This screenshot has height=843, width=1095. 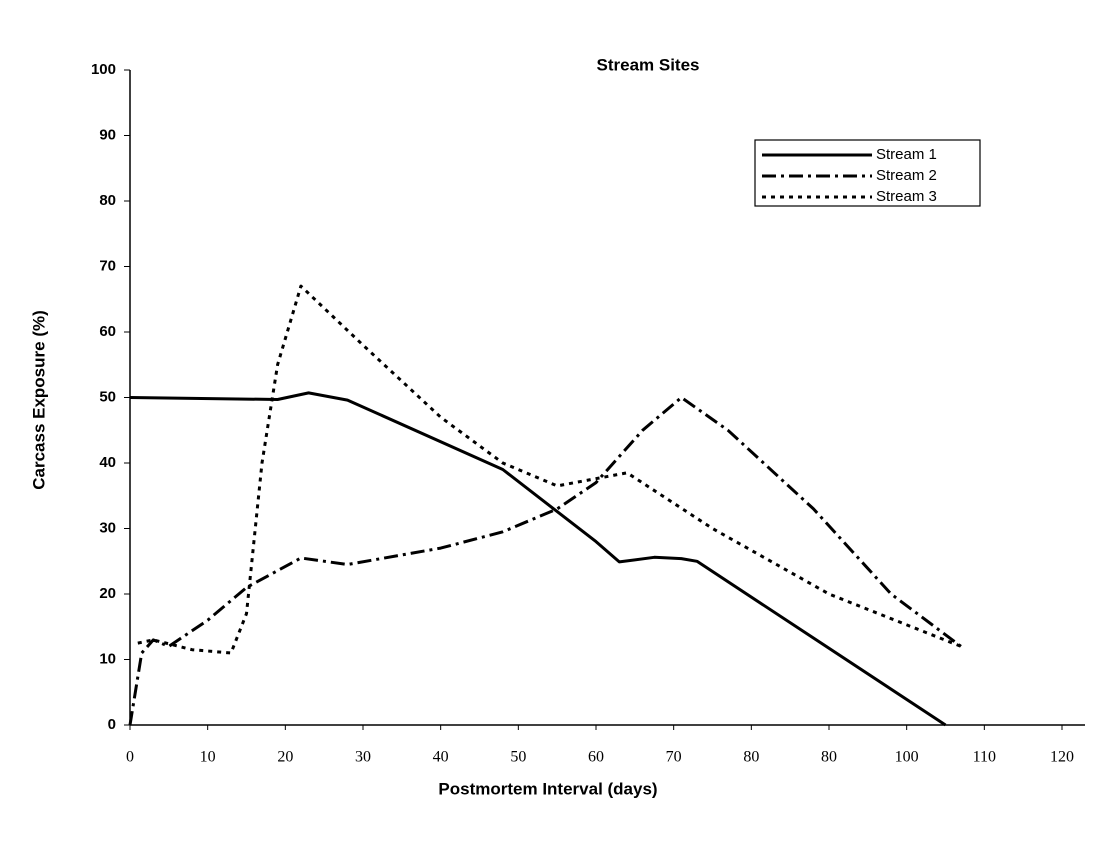 What do you see at coordinates (112, 724) in the screenshot?
I see `y-tick-label: 0` at bounding box center [112, 724].